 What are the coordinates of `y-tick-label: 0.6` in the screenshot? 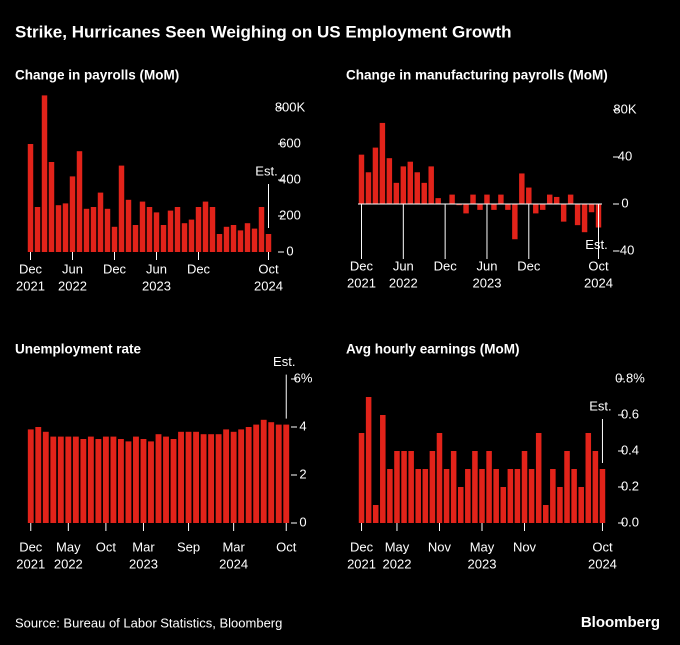 It's located at (630, 413).